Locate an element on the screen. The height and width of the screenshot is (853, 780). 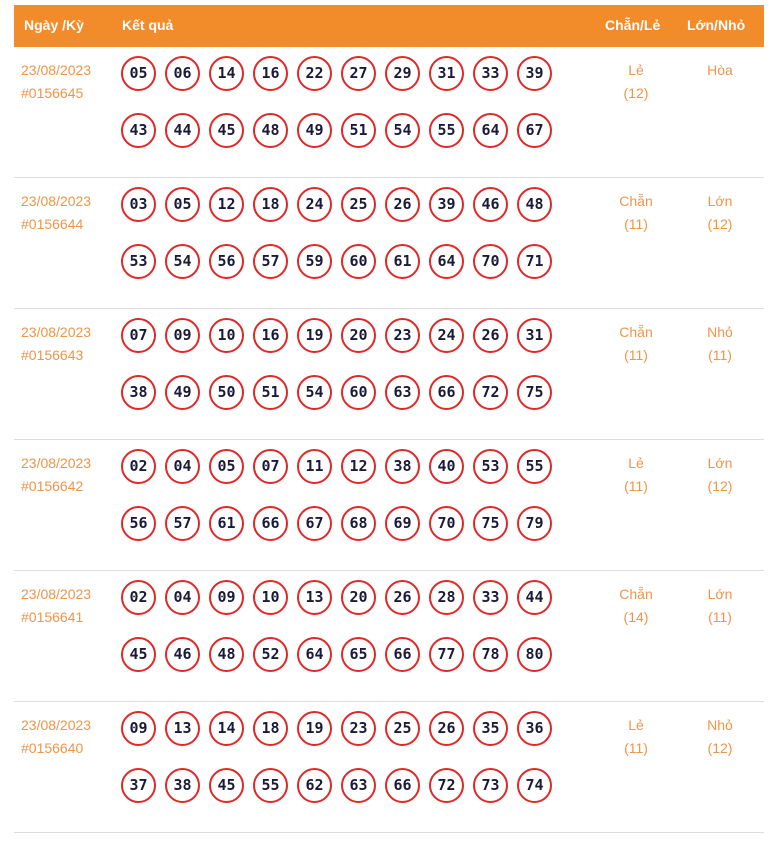
number-ball: 33 is located at coordinates (490, 73).